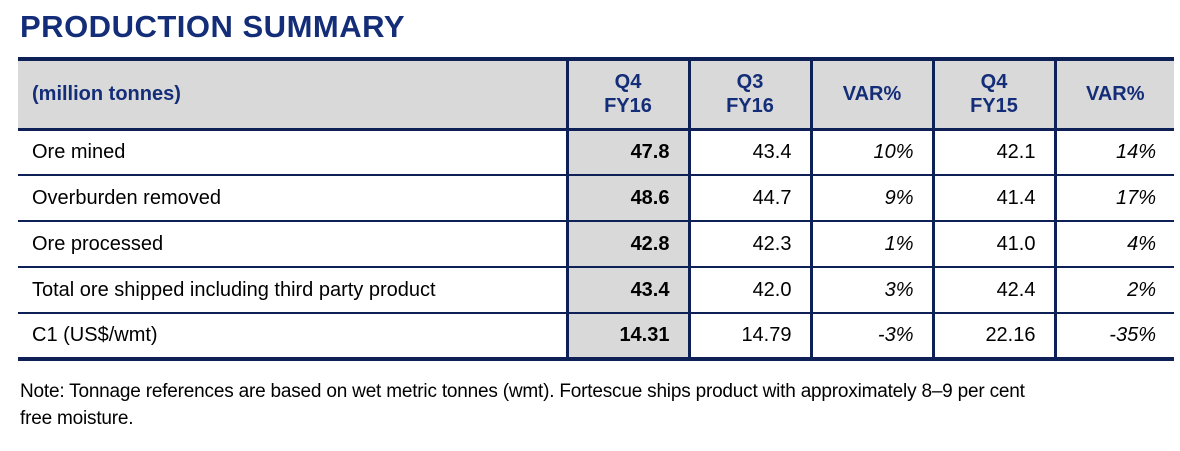 This screenshot has width=1180, height=451. I want to click on value-q4-fy15: 42.4, so click(993, 290).